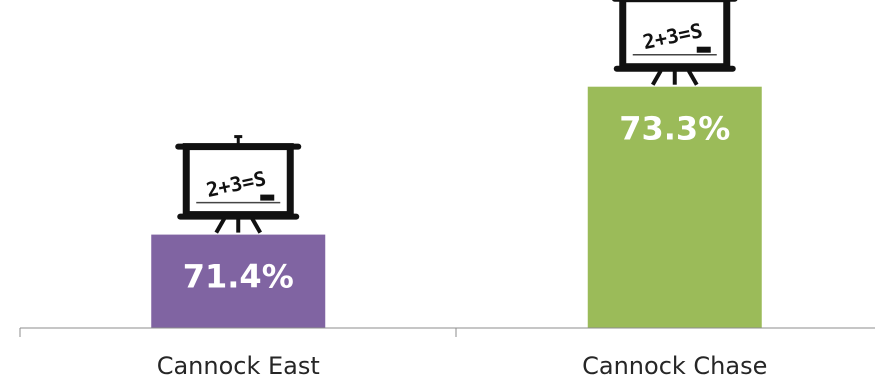 Image resolution: width=875 pixels, height=377 pixels. Describe the element at coordinates (238, 364) in the screenshot. I see `category-label: Cannock East` at that location.